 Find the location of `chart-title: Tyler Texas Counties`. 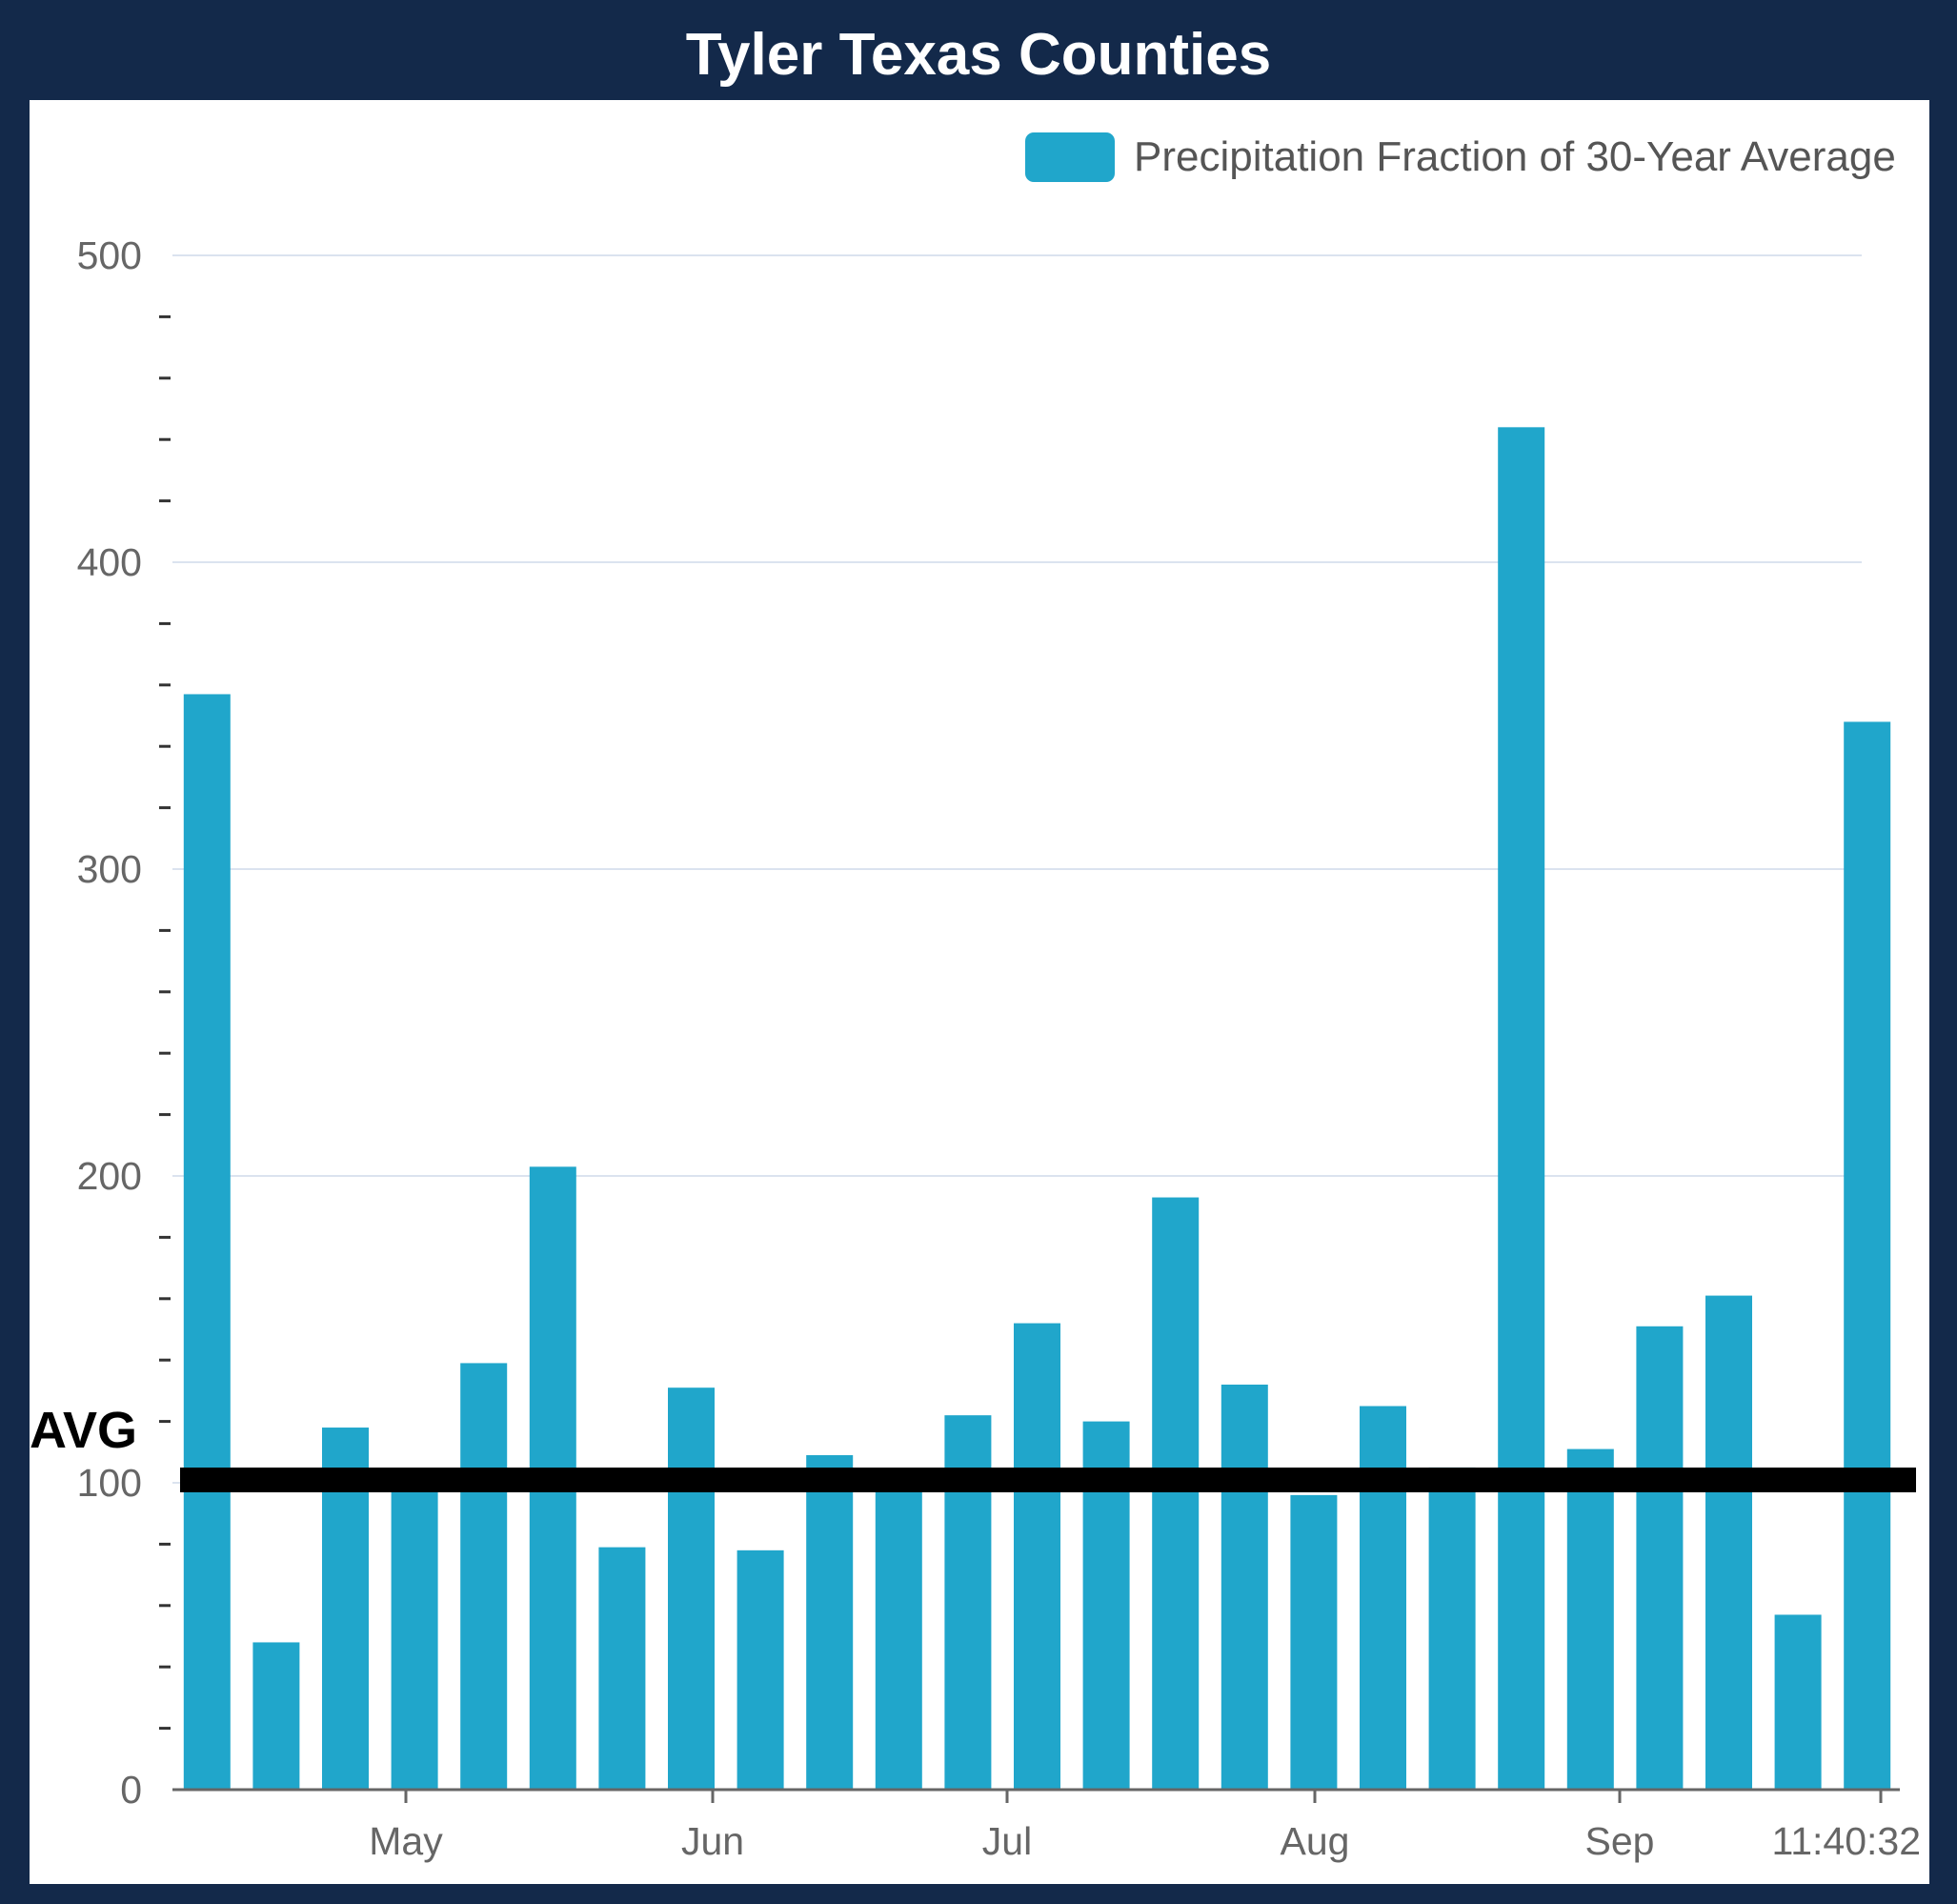

chart-title: Tyler Texas Counties is located at coordinates (978, 55).